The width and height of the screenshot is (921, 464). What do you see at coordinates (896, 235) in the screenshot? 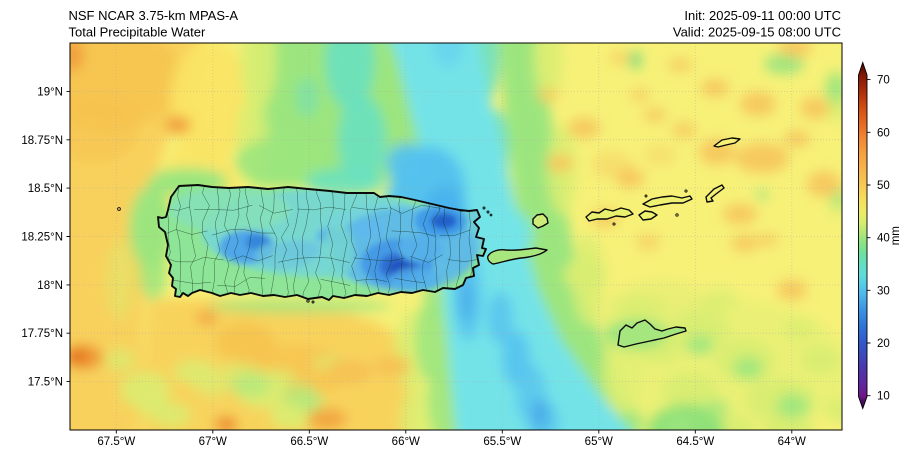
I see `svg-text: mm` at bounding box center [896, 235].